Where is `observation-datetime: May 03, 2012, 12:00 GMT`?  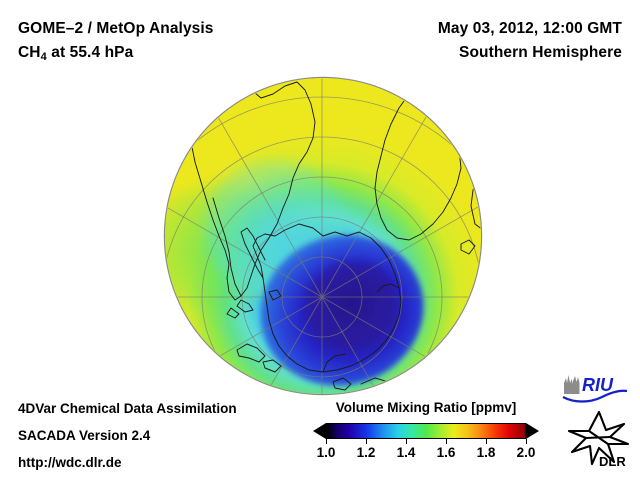 observation-datetime: May 03, 2012, 12:00 GMT is located at coordinates (529, 28).